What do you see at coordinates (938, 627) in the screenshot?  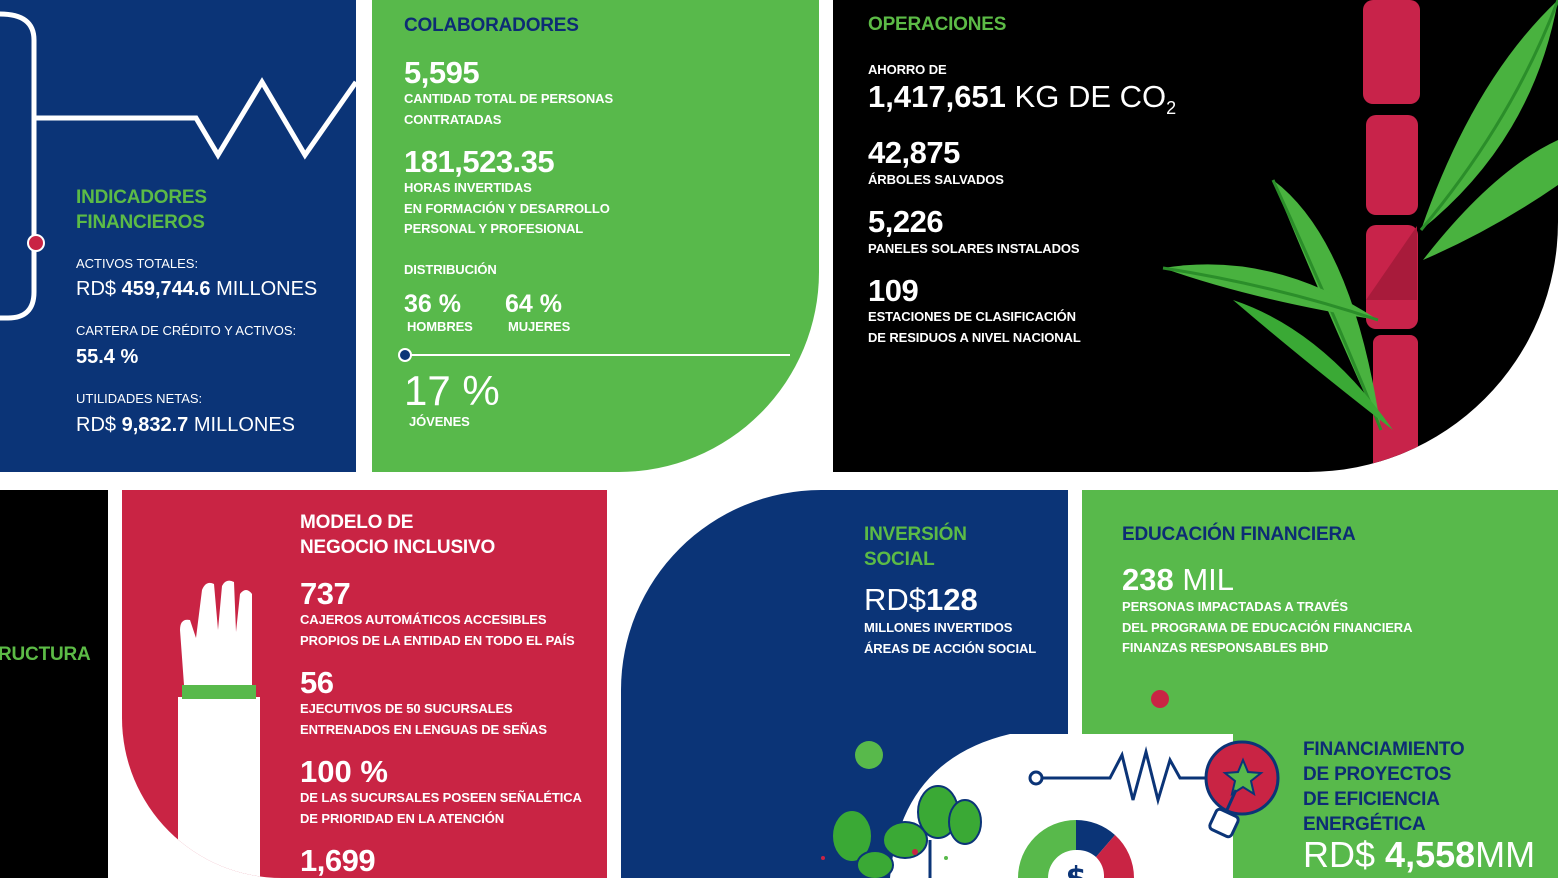 I see `social-label-line1: MILLONES INVERTIDOS` at bounding box center [938, 627].